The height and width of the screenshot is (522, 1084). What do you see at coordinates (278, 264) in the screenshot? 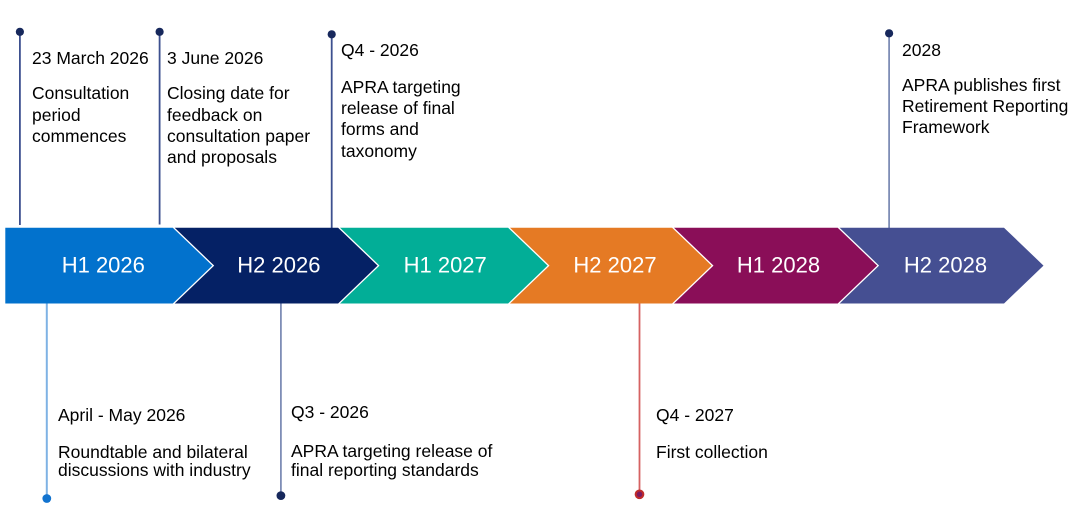
I see `svg-text: H2 2026` at bounding box center [278, 264].